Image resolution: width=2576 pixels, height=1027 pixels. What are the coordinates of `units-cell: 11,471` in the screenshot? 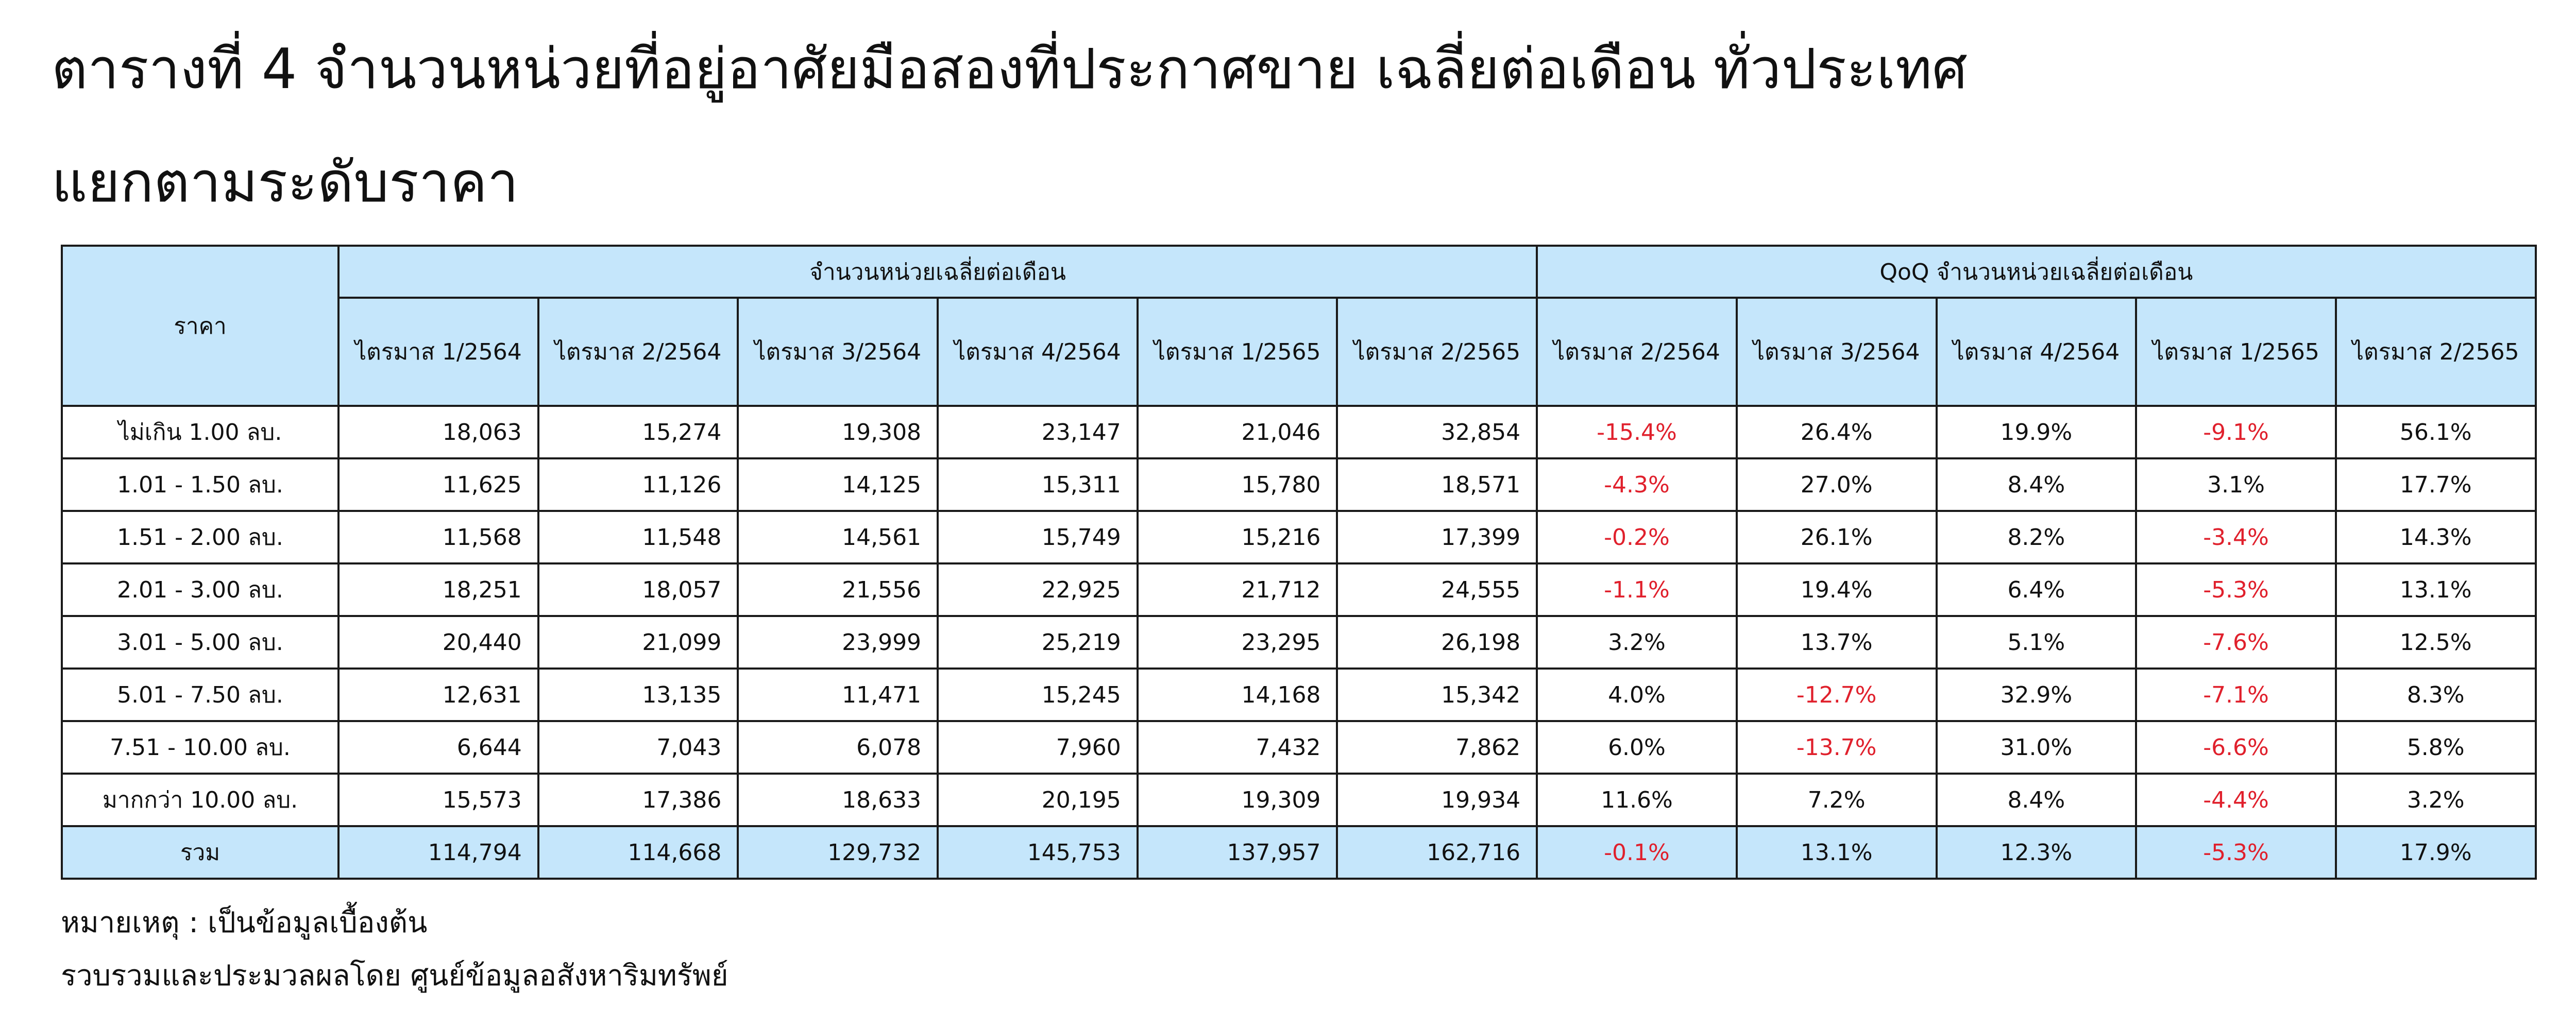 It's located at (838, 694).